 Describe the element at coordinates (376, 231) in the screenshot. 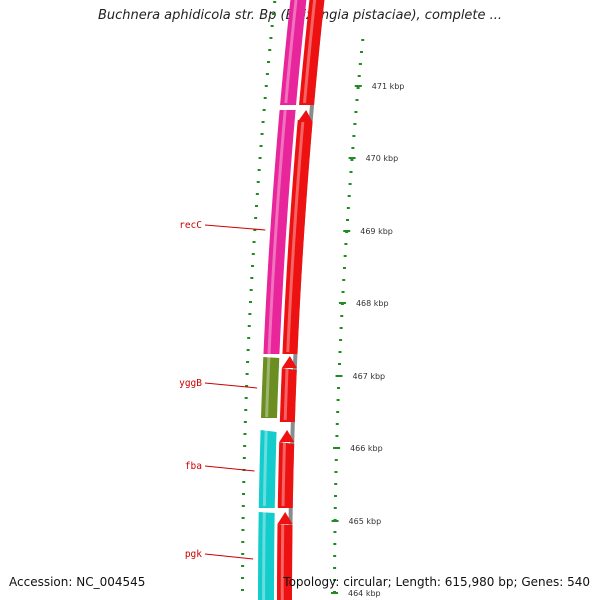

I see `ruler-label: 469 kbp` at that location.